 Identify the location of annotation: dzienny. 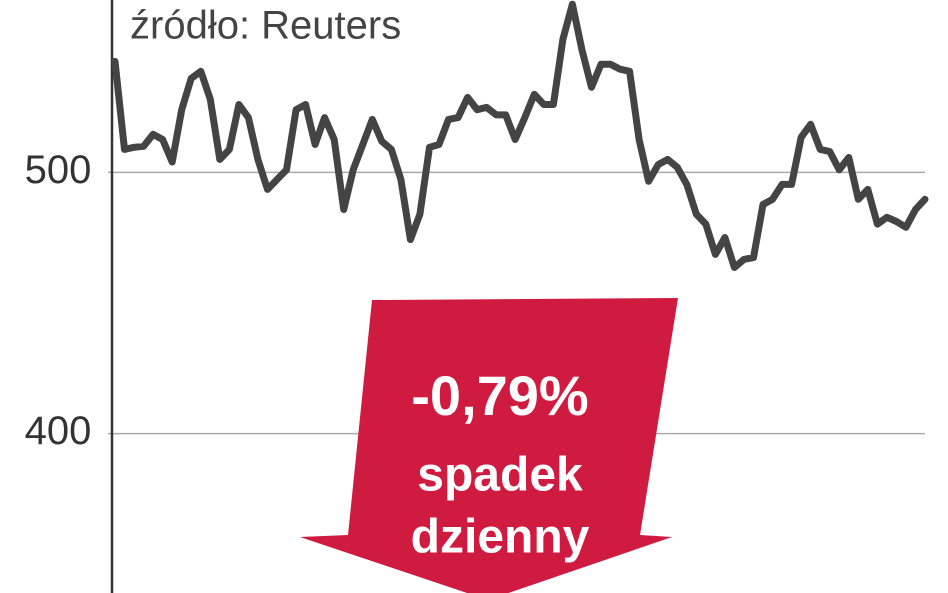
(500, 537).